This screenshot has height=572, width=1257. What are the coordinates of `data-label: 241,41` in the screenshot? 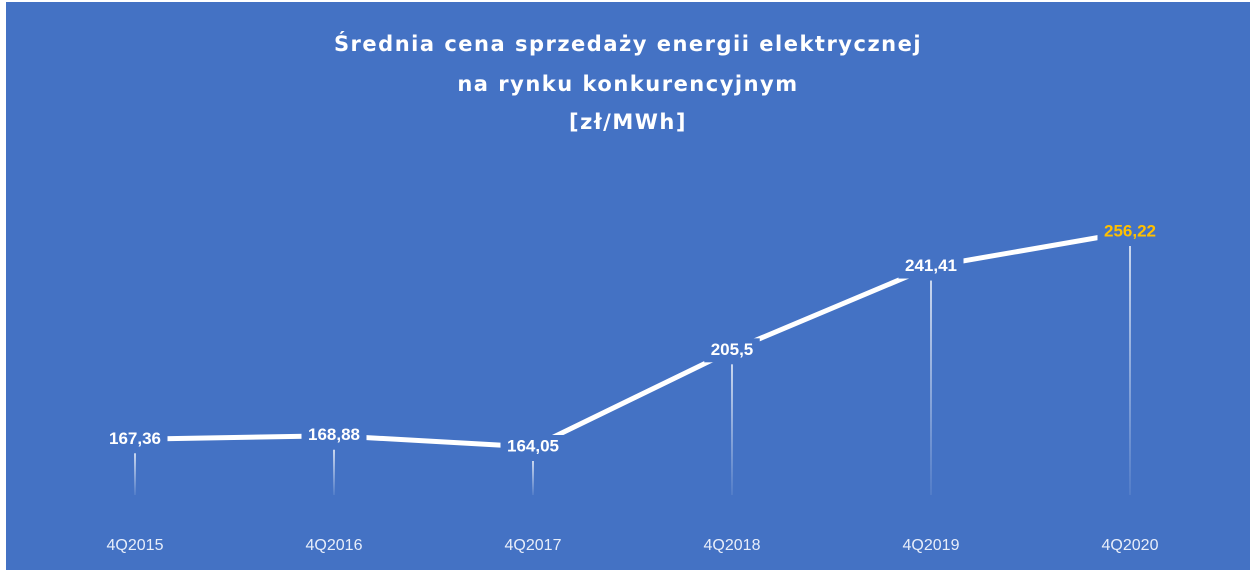 It's located at (931, 265).